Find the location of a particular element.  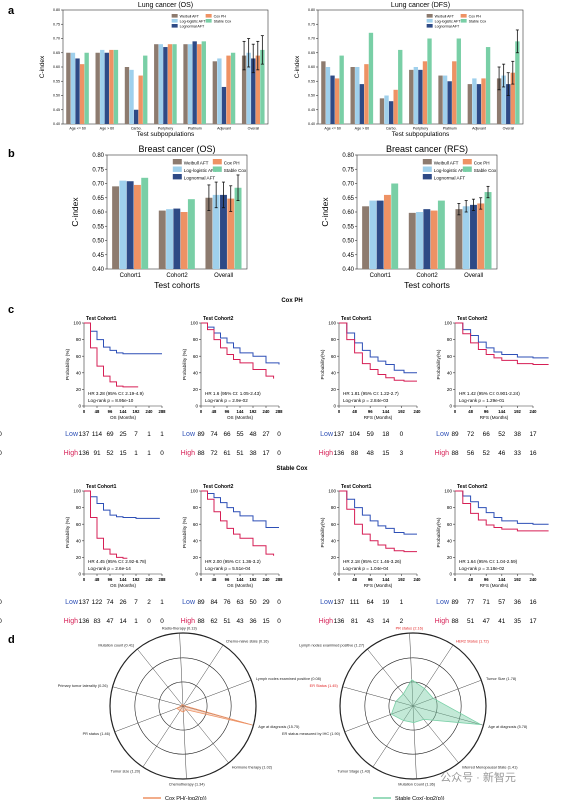

km-x-tick-label: 96 is located at coordinates (227, 579).